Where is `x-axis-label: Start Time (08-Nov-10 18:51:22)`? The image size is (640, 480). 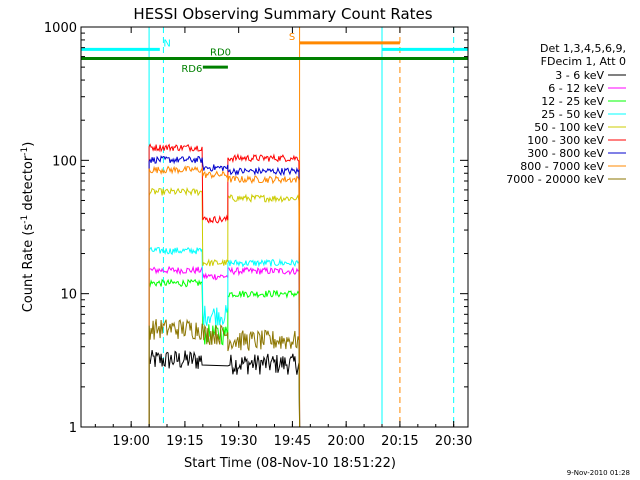 x-axis-label: Start Time (08-Nov-10 18:51:22) is located at coordinates (290, 463).